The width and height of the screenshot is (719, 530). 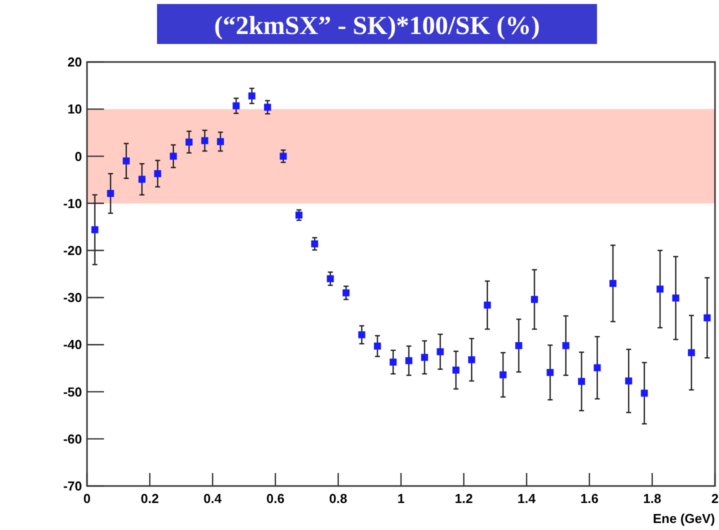 I want to click on x-tick-label: 0.2, so click(x=149, y=498).